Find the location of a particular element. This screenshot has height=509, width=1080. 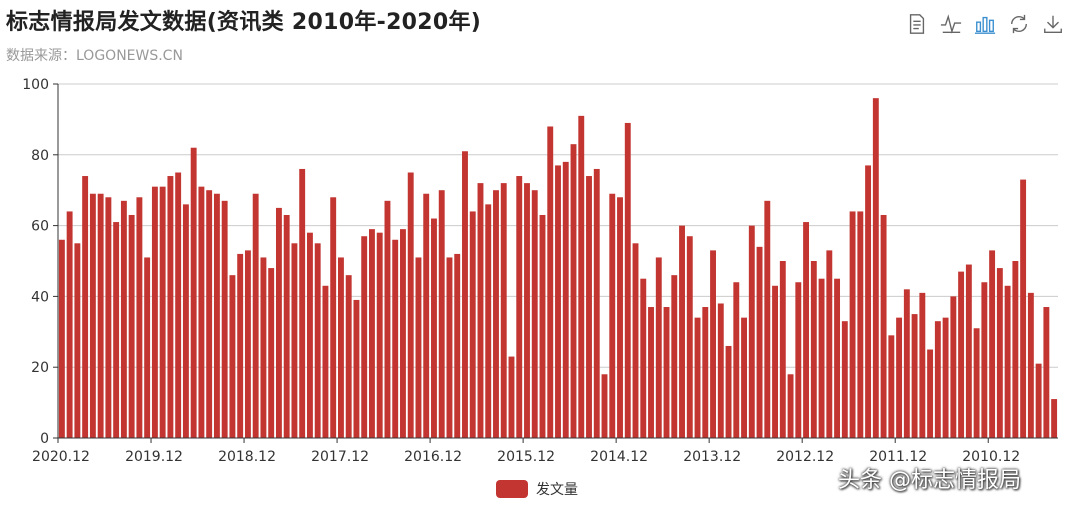

data-view-icon is located at coordinates (917, 24).